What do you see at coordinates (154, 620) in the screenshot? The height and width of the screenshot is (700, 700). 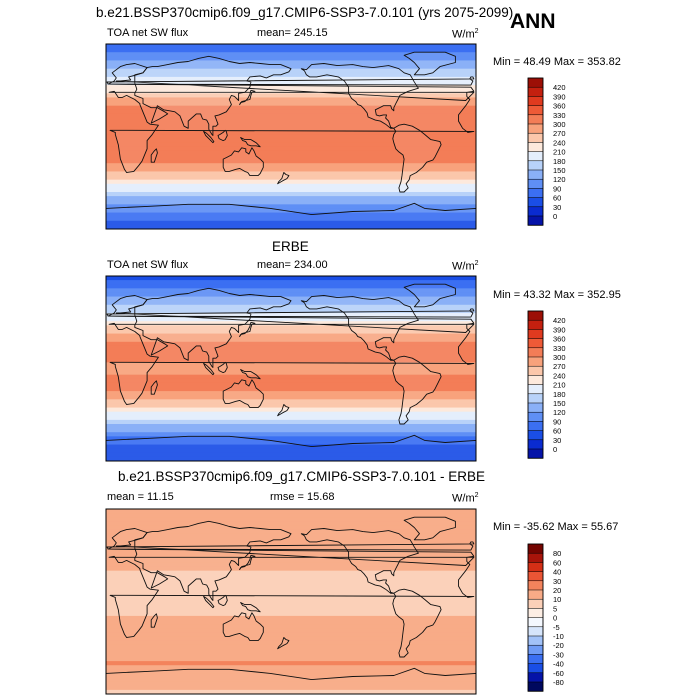 I see `coastline-madagascar` at bounding box center [154, 620].